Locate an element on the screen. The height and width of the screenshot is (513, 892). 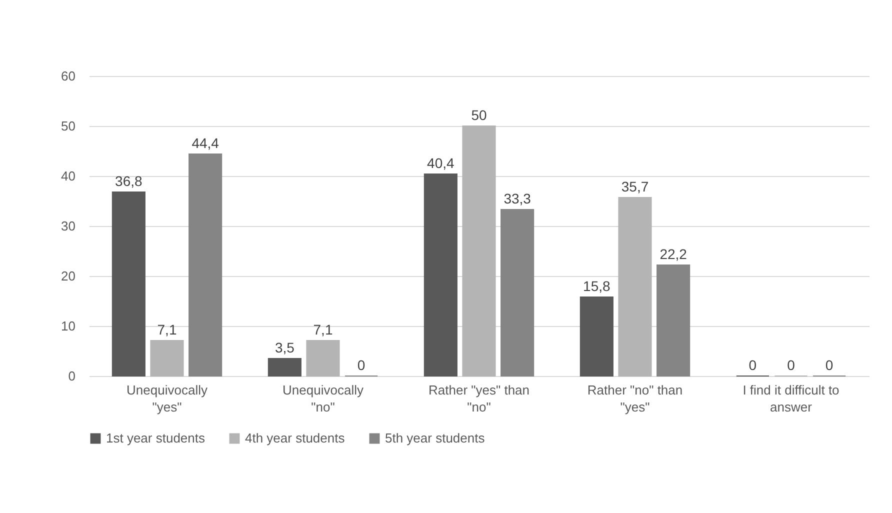
legend-label: 1st year students is located at coordinates (156, 438).